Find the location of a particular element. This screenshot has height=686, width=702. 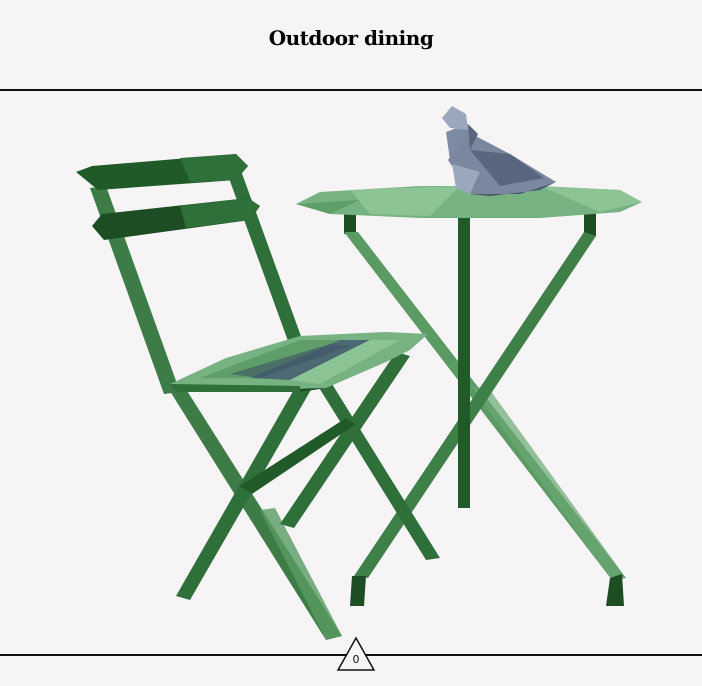

badge-value: 0 is located at coordinates (356, 659).